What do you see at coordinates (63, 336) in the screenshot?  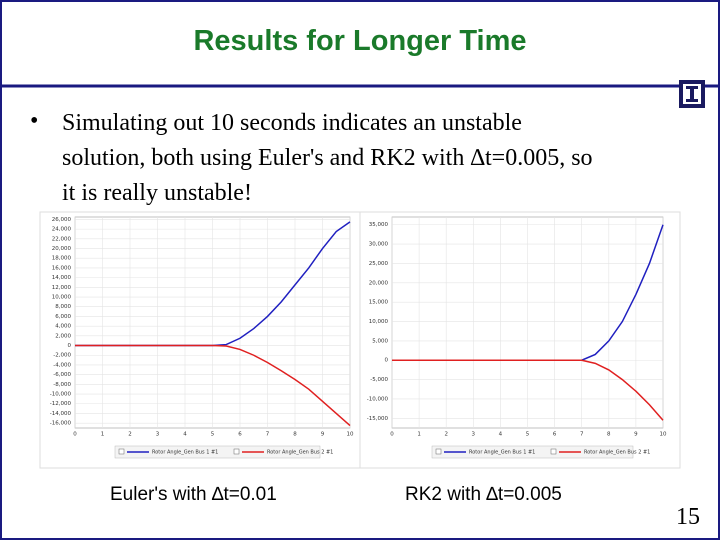 I see `y-tick-label: 2,000` at bounding box center [63, 336].